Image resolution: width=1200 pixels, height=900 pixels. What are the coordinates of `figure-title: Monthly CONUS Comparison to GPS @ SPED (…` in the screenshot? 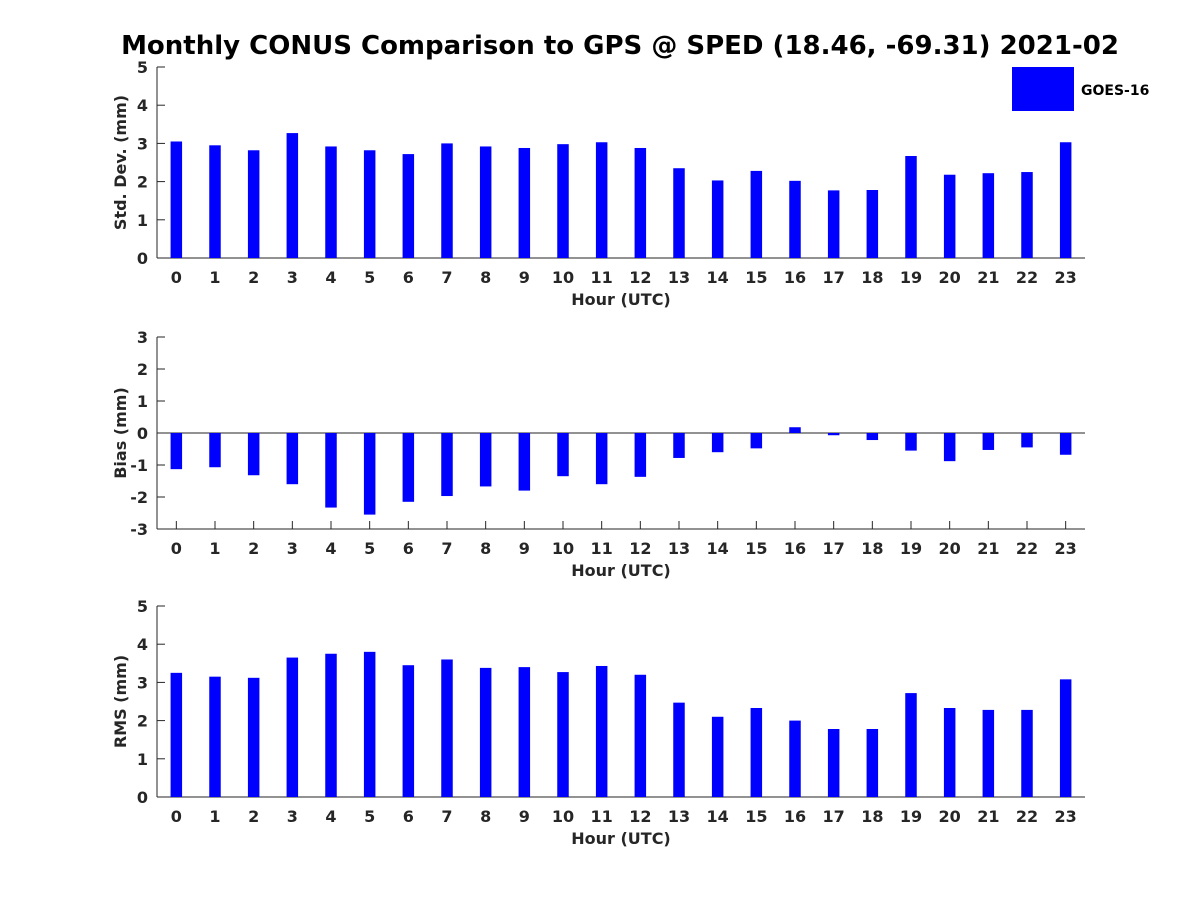 It's located at (620, 46).